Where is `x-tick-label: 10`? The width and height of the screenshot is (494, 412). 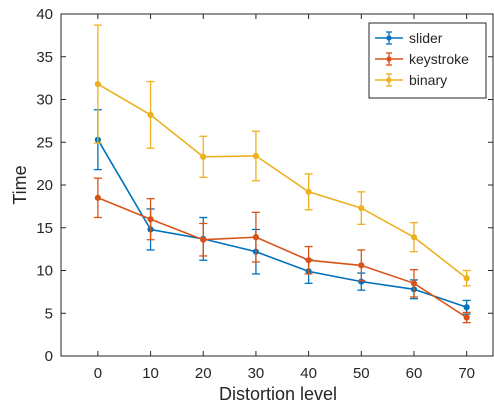 x-tick-label: 10 is located at coordinates (150, 373).